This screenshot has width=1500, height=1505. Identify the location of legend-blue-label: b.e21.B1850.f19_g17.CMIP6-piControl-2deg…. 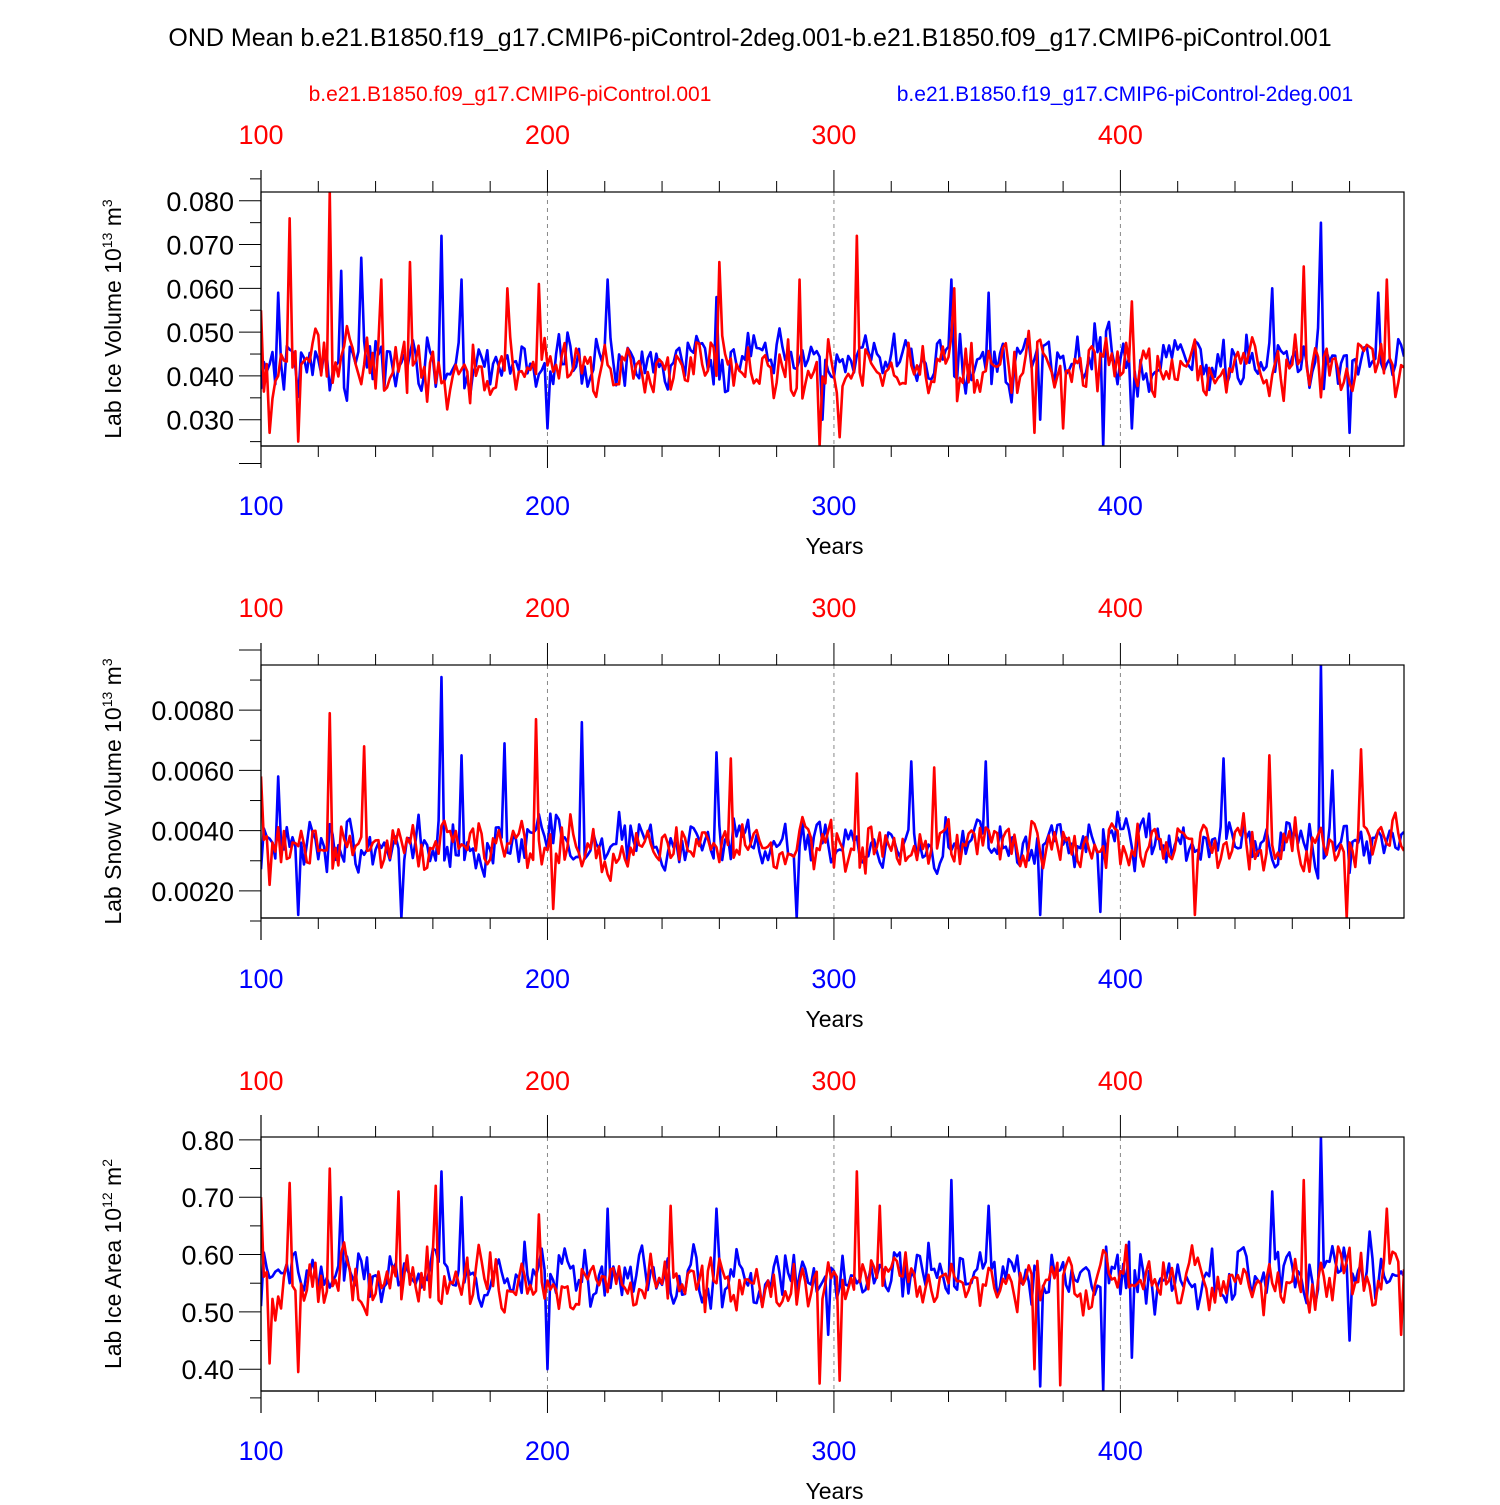
(1125, 94).